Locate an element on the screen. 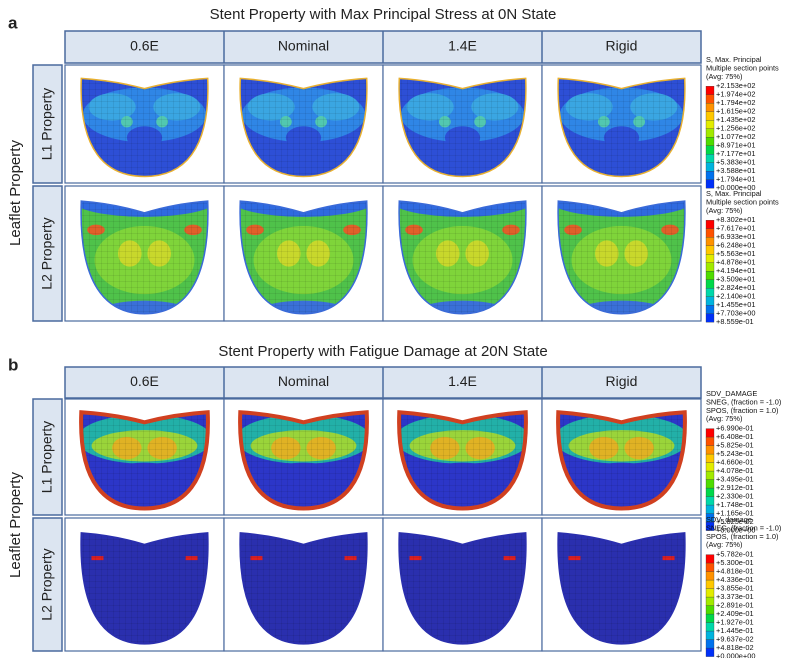 The image size is (800, 658). legend-value: +0.000e+00 is located at coordinates (735, 530).